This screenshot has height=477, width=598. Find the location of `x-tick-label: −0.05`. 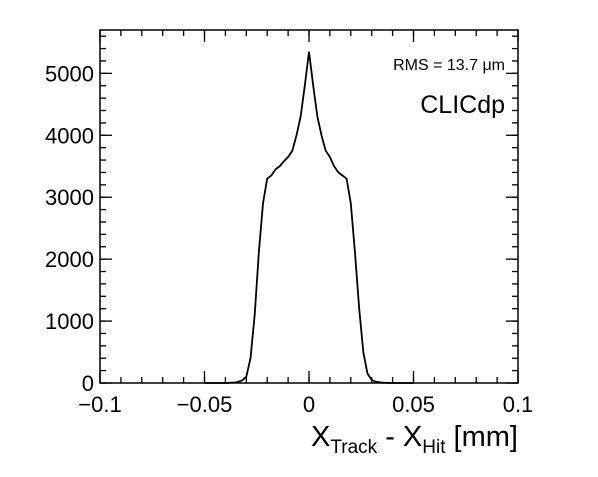

x-tick-label: −0.05 is located at coordinates (205, 404).